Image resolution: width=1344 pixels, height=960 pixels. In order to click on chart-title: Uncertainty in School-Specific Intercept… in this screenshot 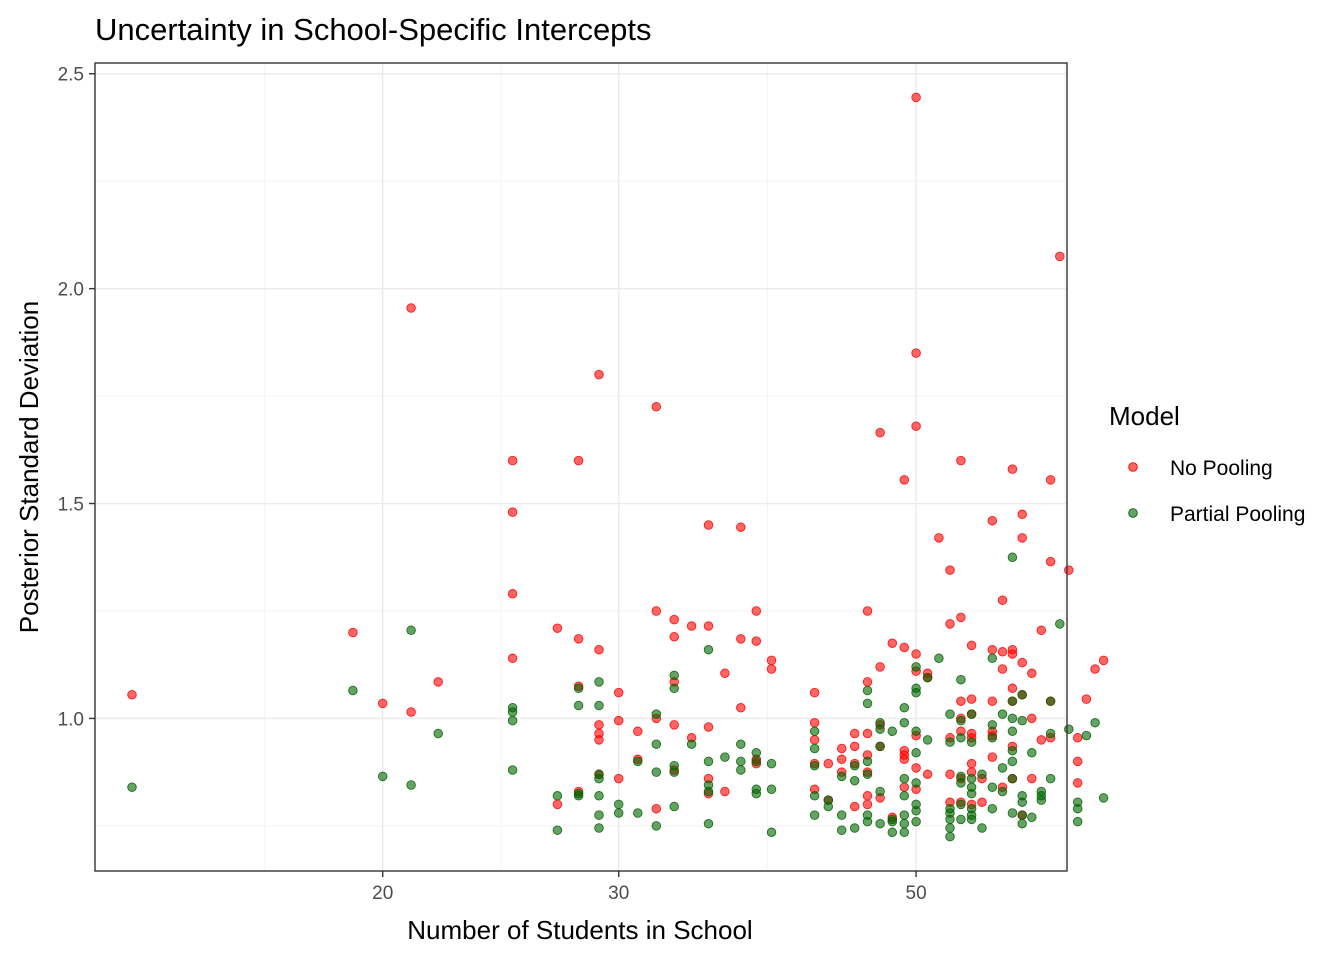, I will do `click(373, 29)`.